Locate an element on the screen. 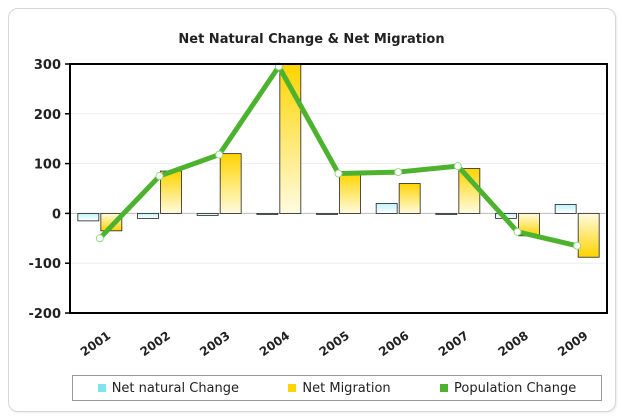 Image resolution: width=623 pixels, height=418 pixels. x-axis-ticks: 2001 2002 2003 2004 2005 2006 2007 2008 2009 is located at coordinates (334, 343).